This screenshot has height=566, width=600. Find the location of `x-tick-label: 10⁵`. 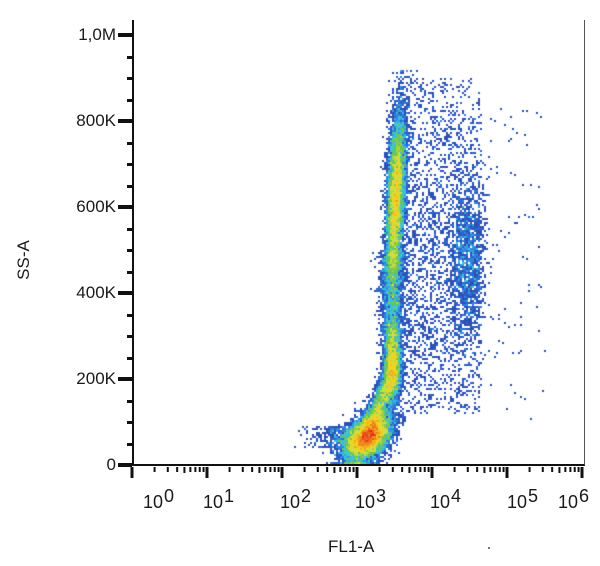

x-tick-label: 10⁵ is located at coordinates (523, 499).